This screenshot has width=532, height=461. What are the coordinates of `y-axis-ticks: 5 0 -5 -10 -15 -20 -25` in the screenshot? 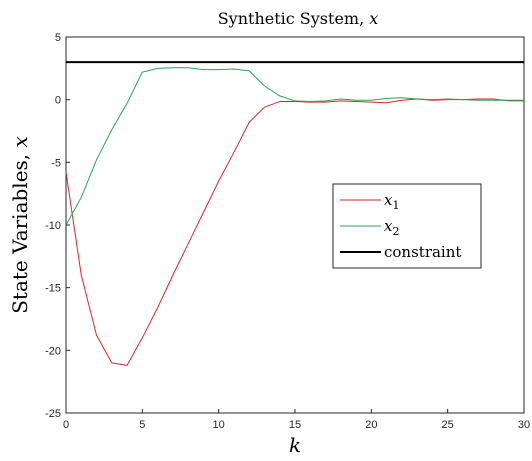 It's located at (57, 226).